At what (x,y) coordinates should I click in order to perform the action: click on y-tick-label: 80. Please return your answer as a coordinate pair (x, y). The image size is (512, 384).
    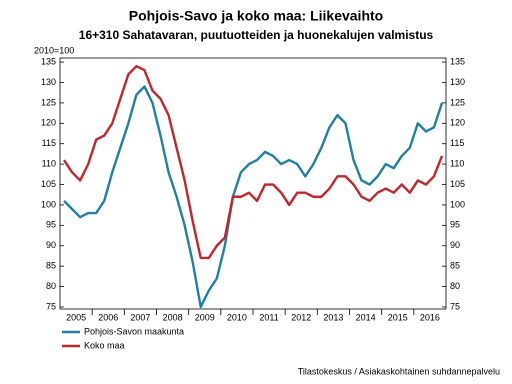
    Looking at the image, I should click on (51, 286).